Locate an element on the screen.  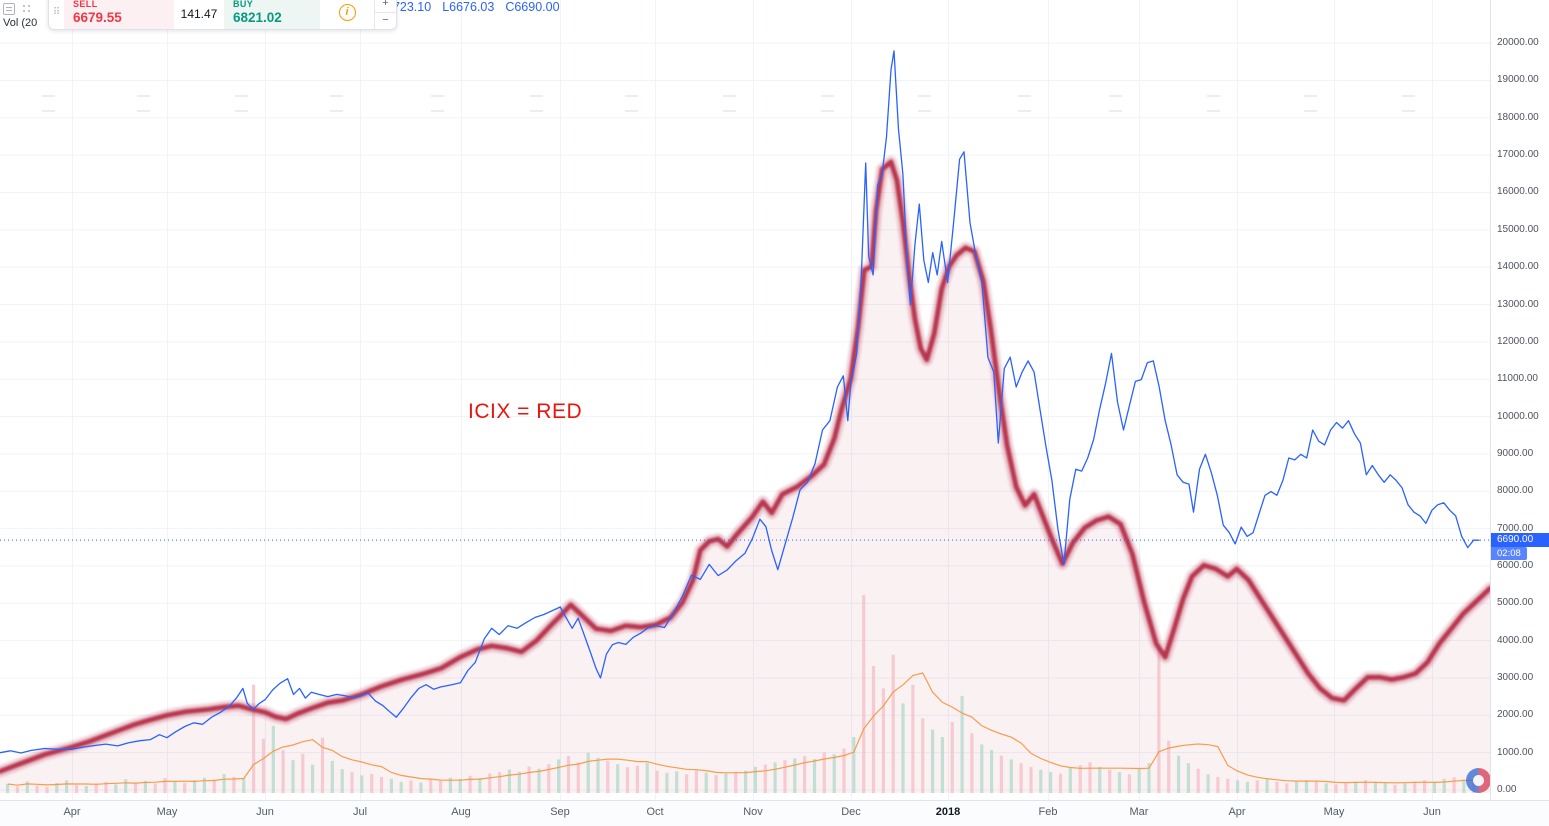
price-tick-label: 20000.00 is located at coordinates (1518, 43).